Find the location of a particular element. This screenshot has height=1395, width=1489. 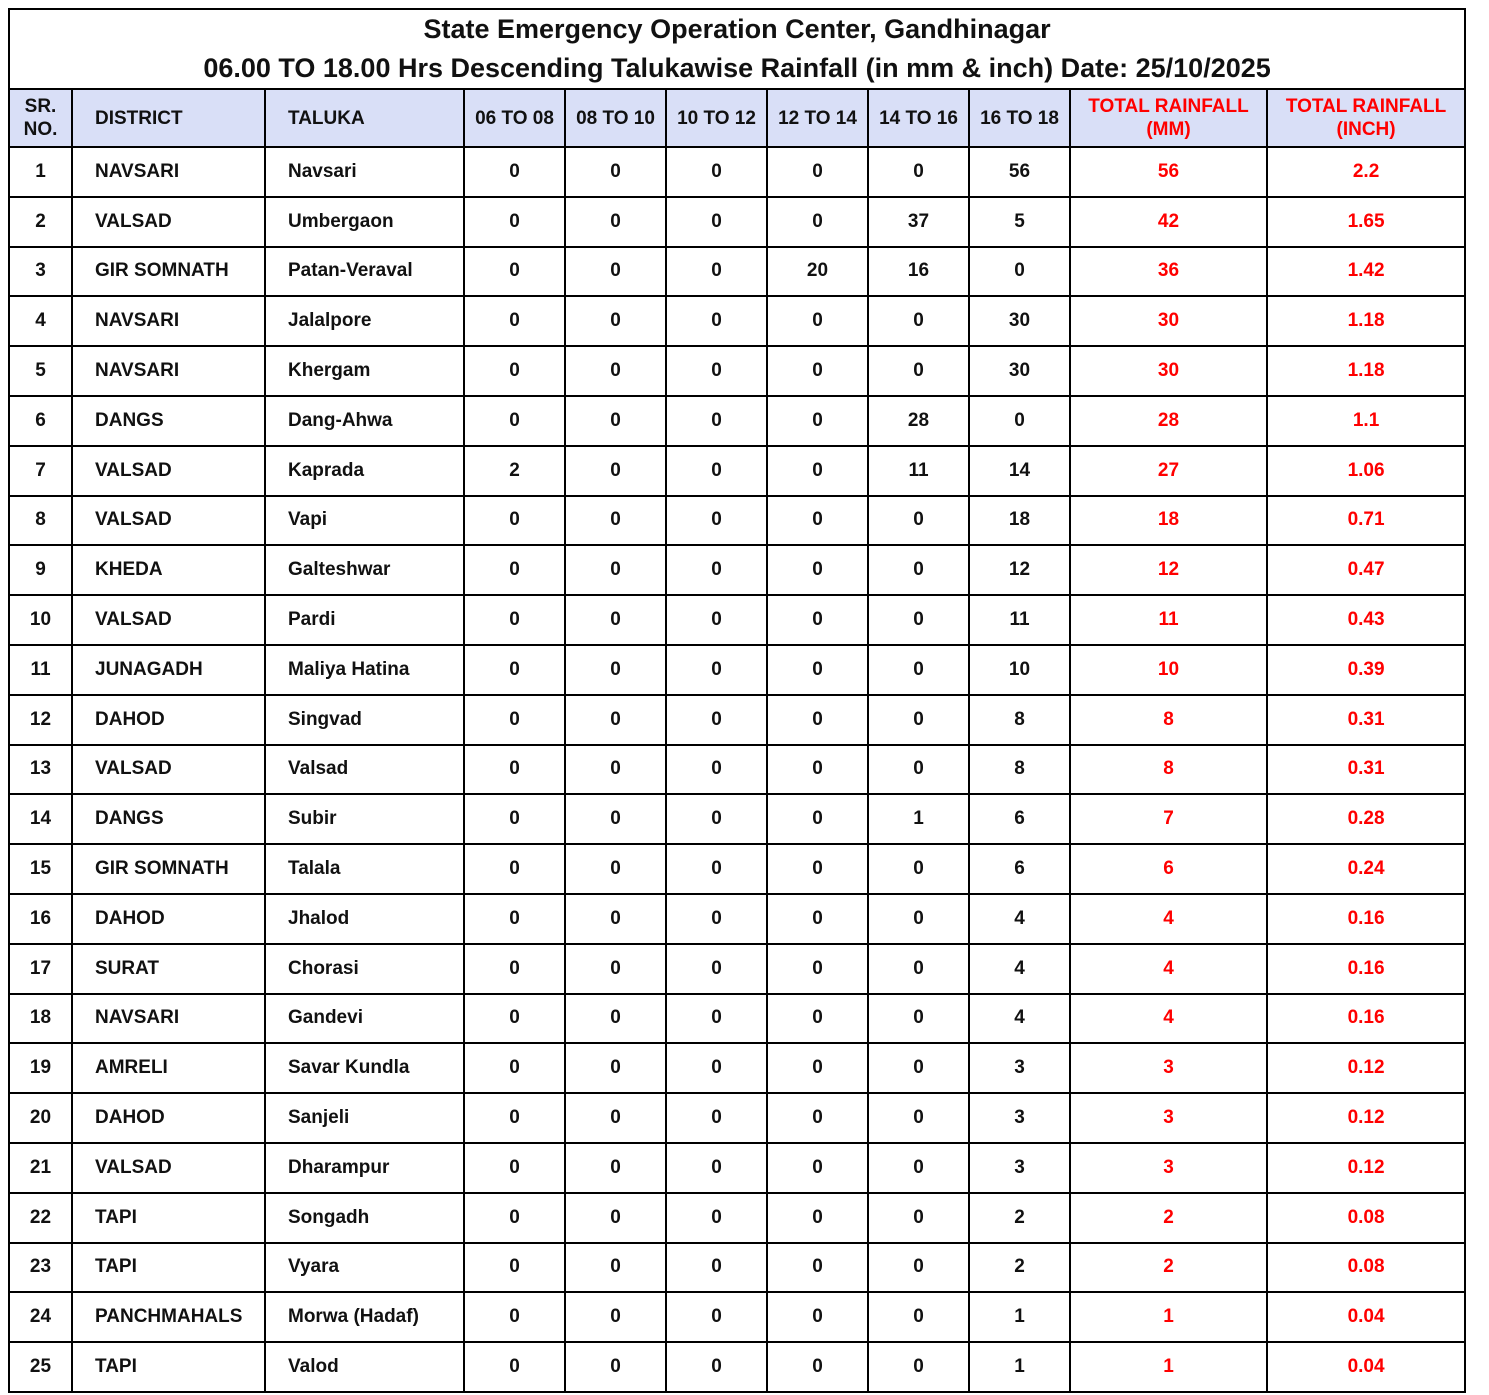

cell-16-18: 10 is located at coordinates (1019, 669).